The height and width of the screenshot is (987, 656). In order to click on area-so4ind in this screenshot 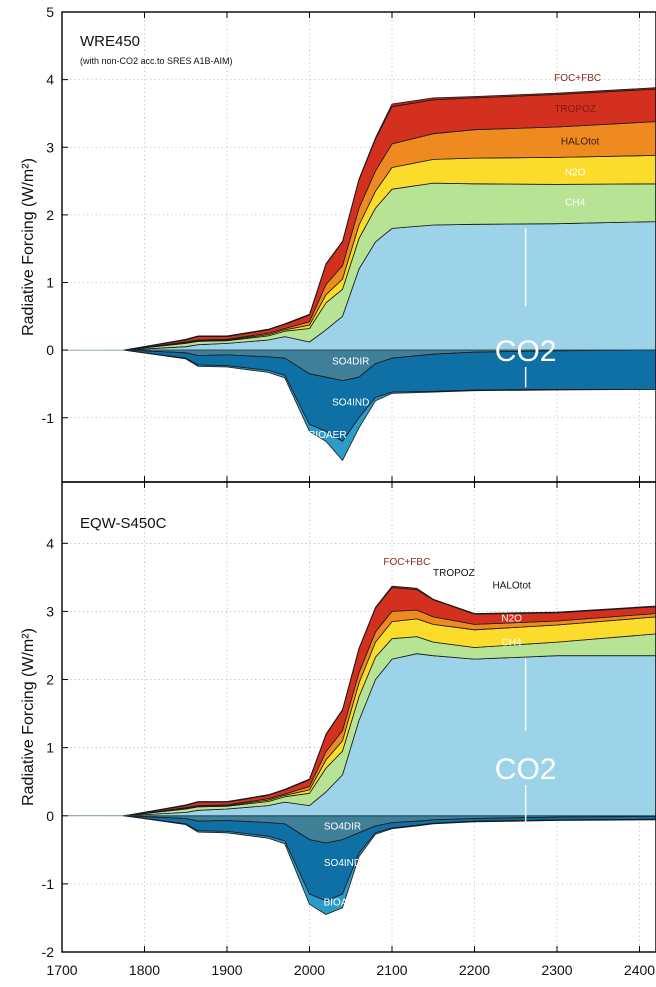, I will do `click(389, 395)`.